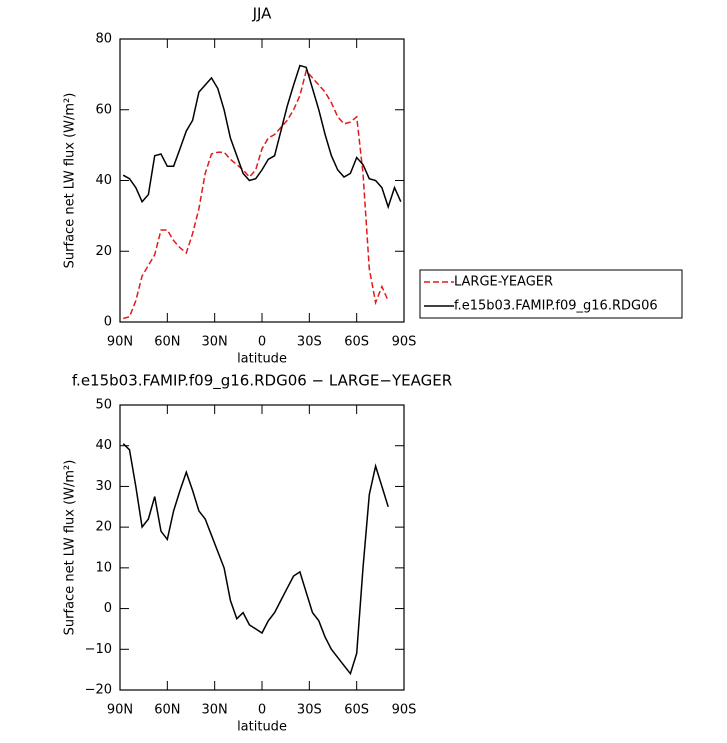 Image resolution: width=727 pixels, height=743 pixels. I want to click on legend-label: f.e15b03.FAMIP.f09_g16.RDG06, so click(556, 306).